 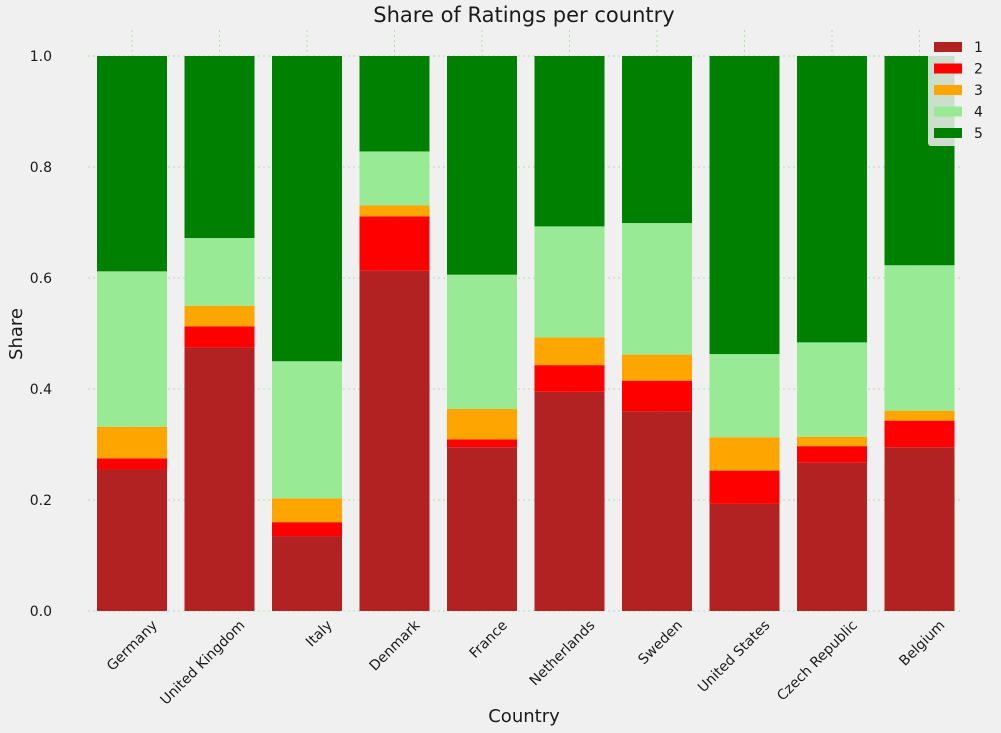 What do you see at coordinates (978, 70) in the screenshot?
I see `legend-label: 2` at bounding box center [978, 70].